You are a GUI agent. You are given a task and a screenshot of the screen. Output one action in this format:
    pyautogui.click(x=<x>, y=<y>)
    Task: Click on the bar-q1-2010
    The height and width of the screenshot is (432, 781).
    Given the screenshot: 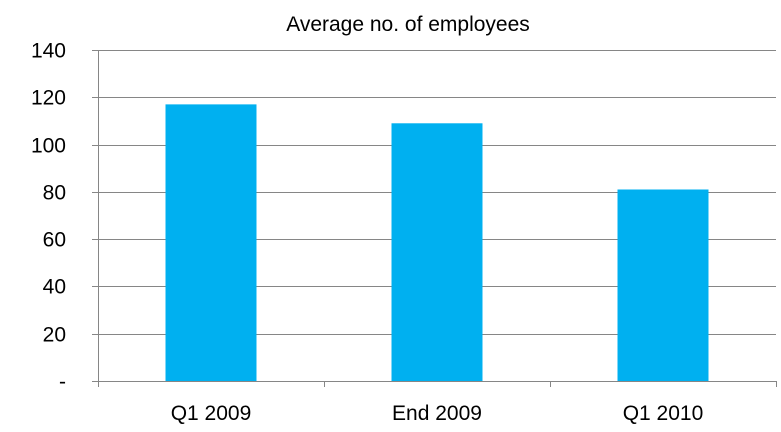 What is the action you would take?
    pyautogui.click(x=663, y=285)
    